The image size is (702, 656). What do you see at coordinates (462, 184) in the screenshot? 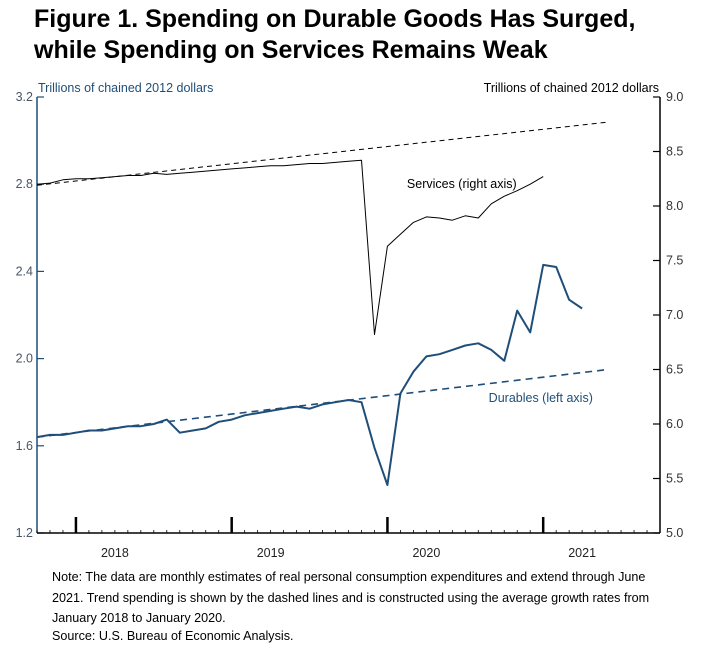
I see `series-label-services-right-axis: Services (right axis)` at bounding box center [462, 184].